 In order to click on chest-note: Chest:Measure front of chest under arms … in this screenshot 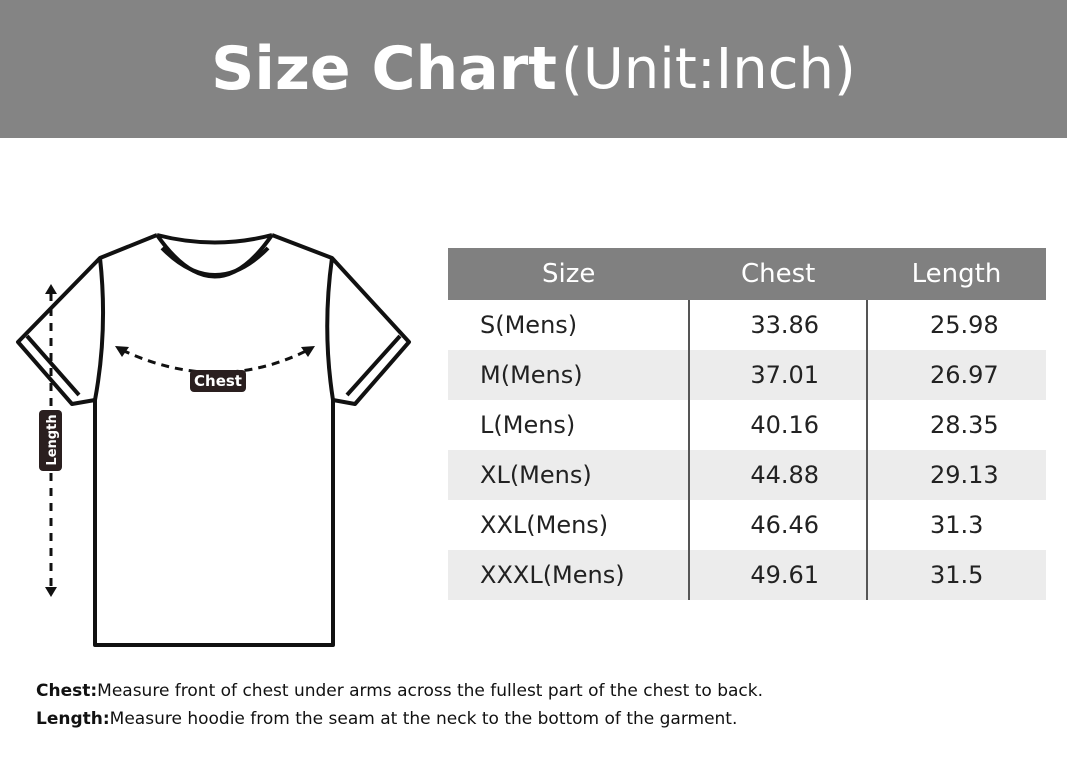, I will do `click(399, 691)`.